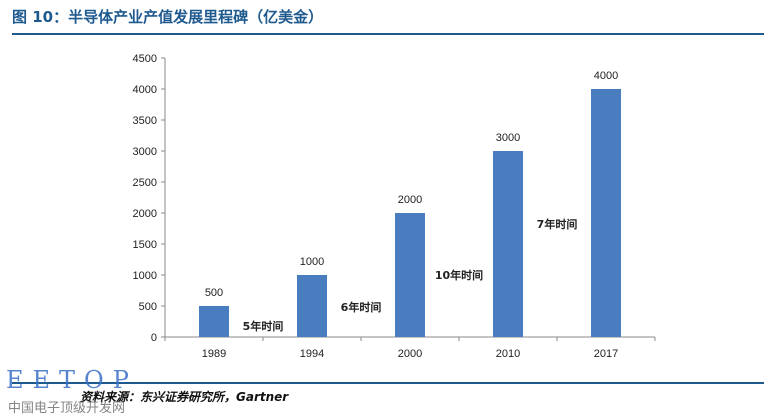 This screenshot has width=776, height=417. What do you see at coordinates (184, 397) in the screenshot?
I see `source-note: 资料来源：东兴证券研究所，Gartner` at bounding box center [184, 397].